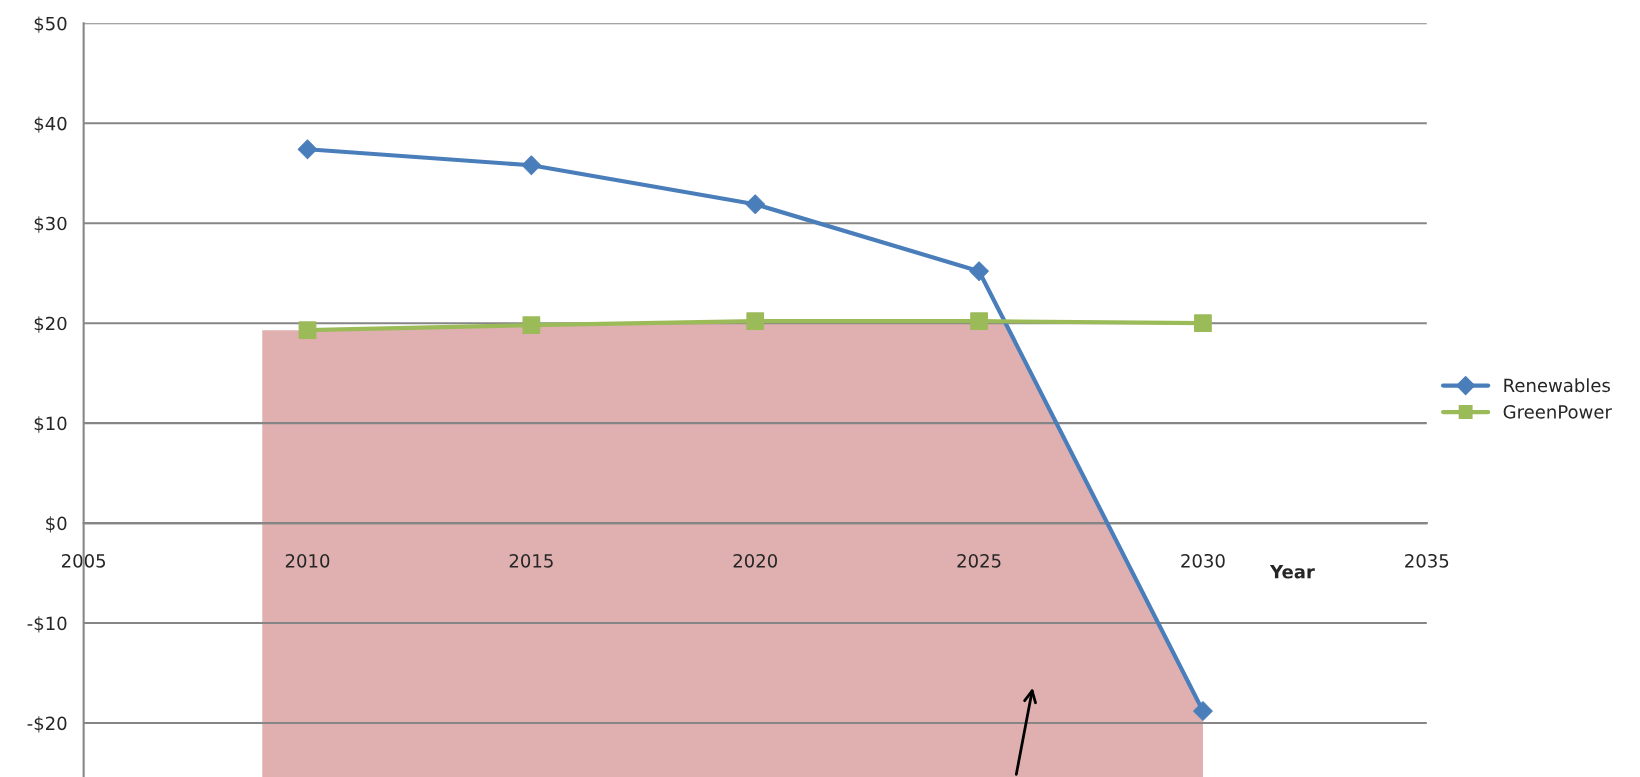  Describe the element at coordinates (755, 560) in the screenshot. I see `x-tick-label: 2020` at that location.